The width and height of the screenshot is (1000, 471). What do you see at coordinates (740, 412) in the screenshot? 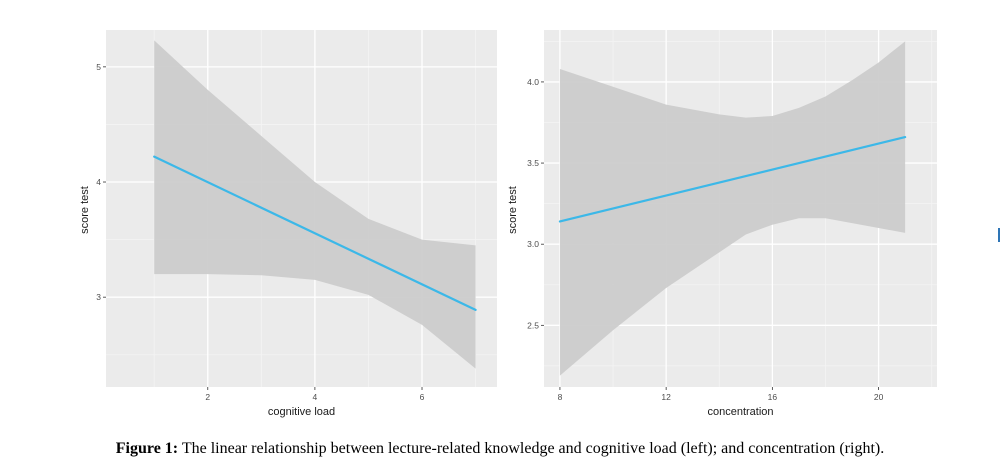
I see `x-axis-title: concentration` at bounding box center [740, 412].